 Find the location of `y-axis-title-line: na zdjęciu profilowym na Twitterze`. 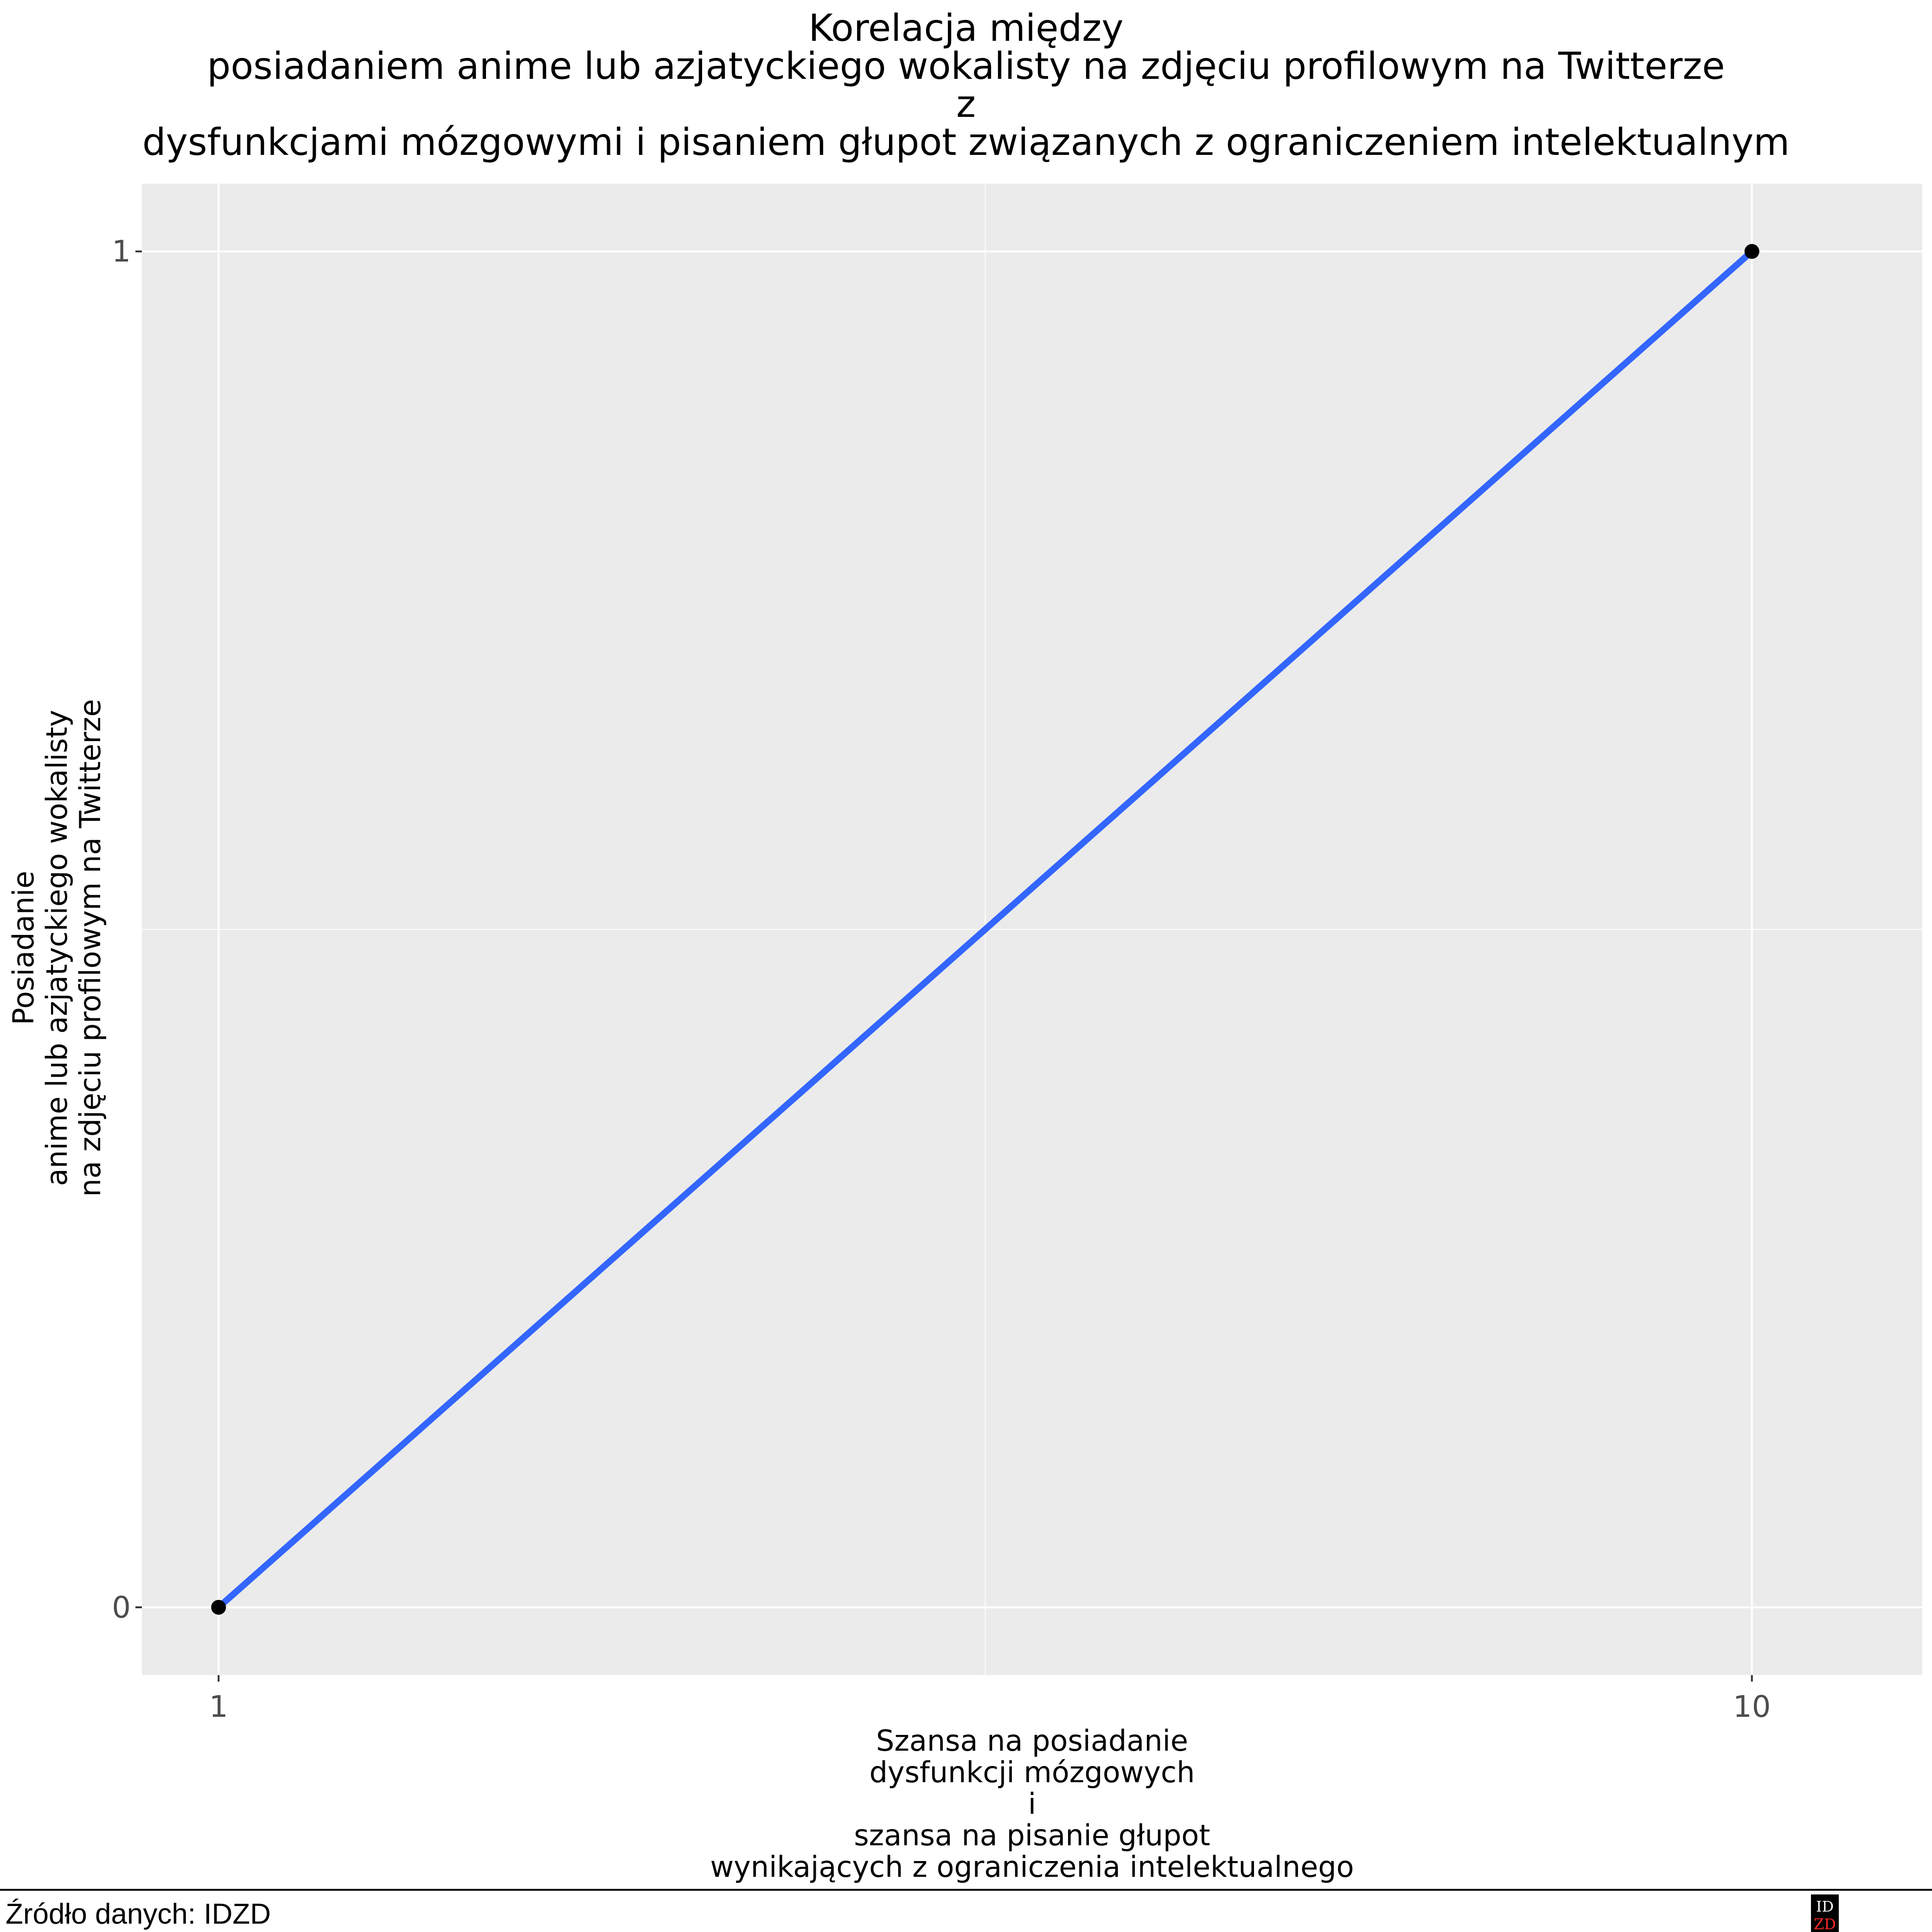

y-axis-title-line: na zdjęciu profilowym na Twitterze is located at coordinates (90, 947).